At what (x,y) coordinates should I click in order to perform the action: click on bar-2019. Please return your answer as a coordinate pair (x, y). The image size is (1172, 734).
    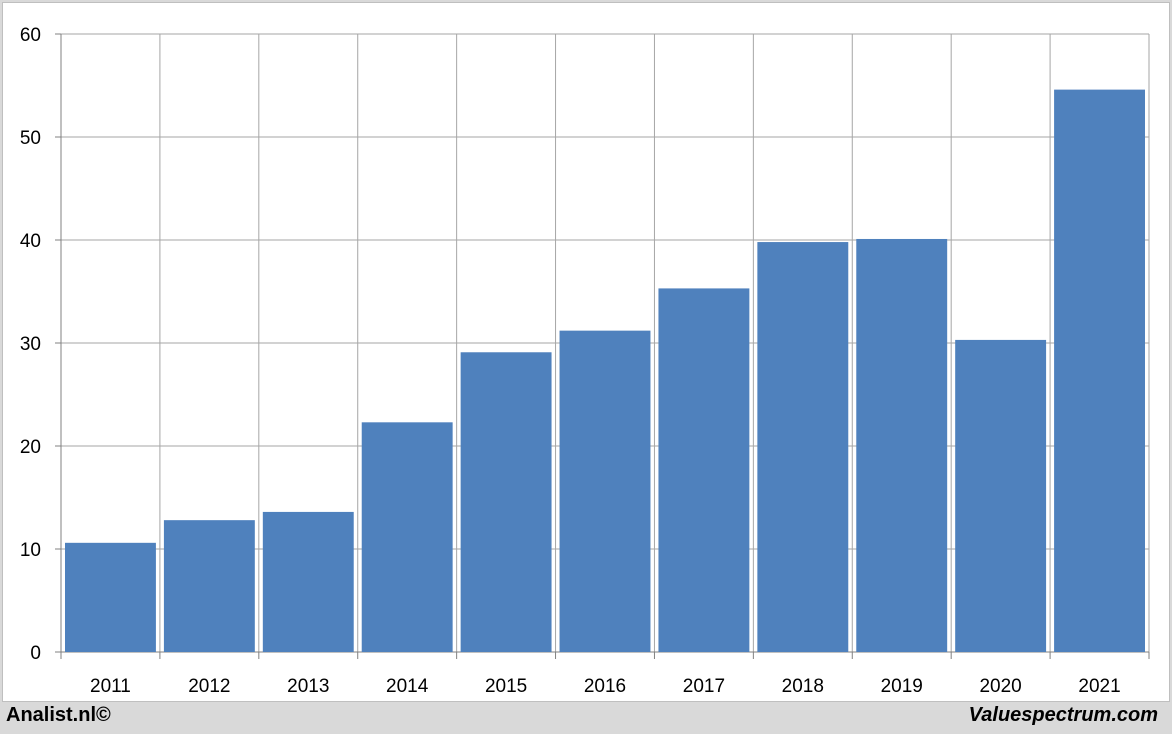
    Looking at the image, I should click on (902, 445).